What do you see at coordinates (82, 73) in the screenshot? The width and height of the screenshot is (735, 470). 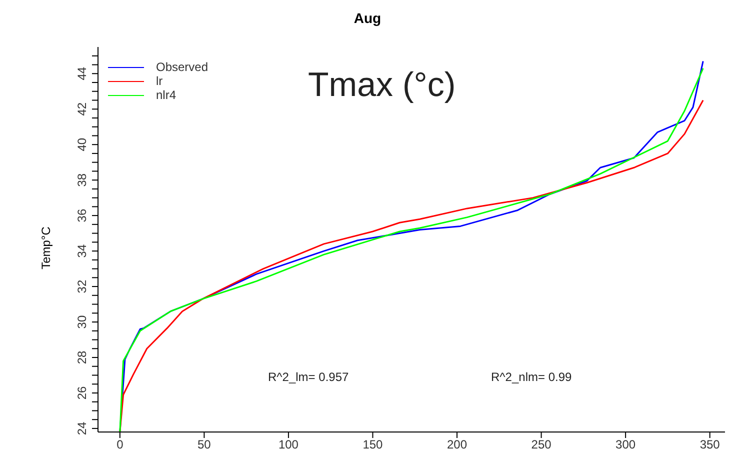 I see `y-tick-label: 44` at bounding box center [82, 73].